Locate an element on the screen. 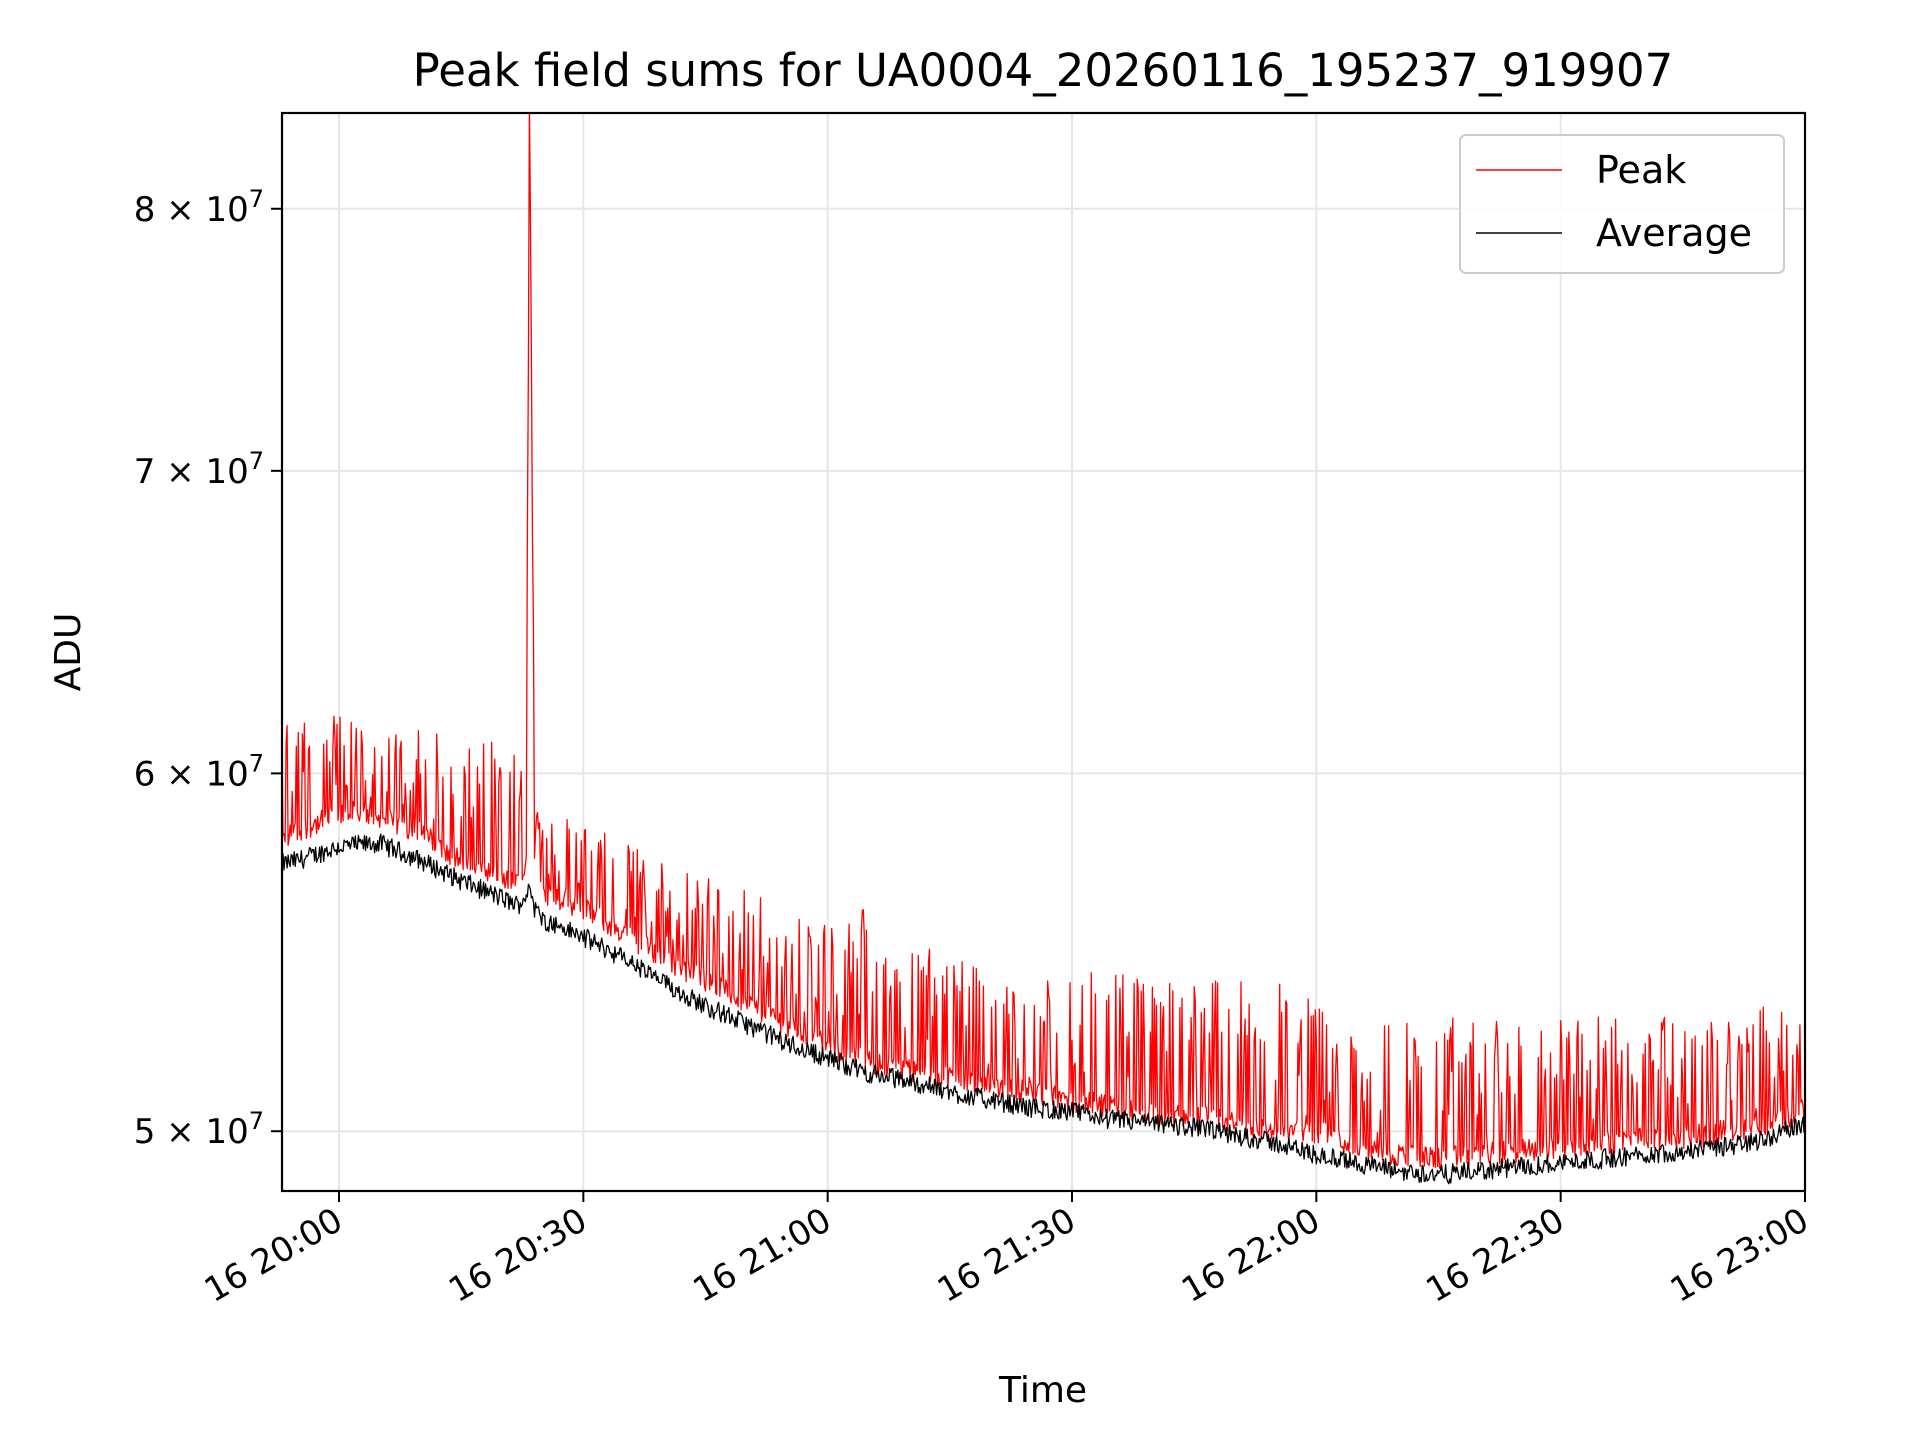 The image size is (1920, 1440). legend-peak-label: Peak is located at coordinates (1641, 170).